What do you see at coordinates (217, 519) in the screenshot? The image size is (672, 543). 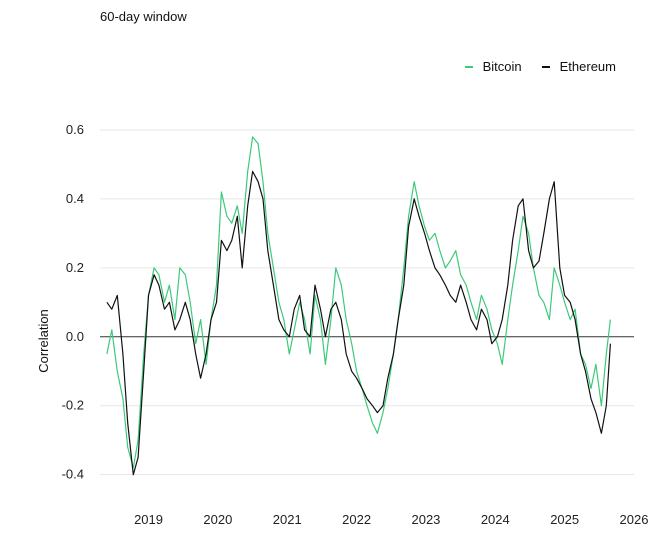 I see `x-tick-label: 2020` at bounding box center [217, 519].